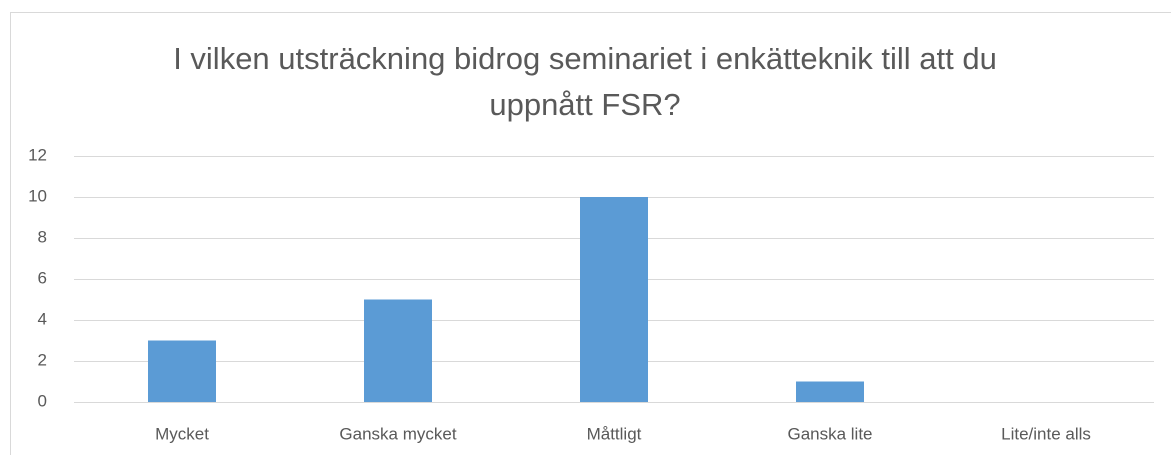 The image size is (1171, 455). I want to click on y-tick-label: 6, so click(42, 277).